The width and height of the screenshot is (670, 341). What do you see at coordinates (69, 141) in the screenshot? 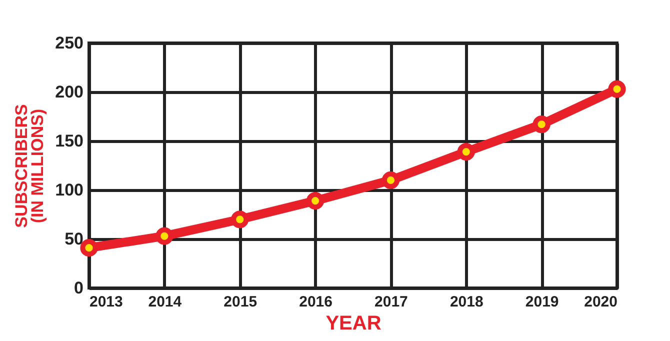
I see `y-tick-label: 150` at bounding box center [69, 141].